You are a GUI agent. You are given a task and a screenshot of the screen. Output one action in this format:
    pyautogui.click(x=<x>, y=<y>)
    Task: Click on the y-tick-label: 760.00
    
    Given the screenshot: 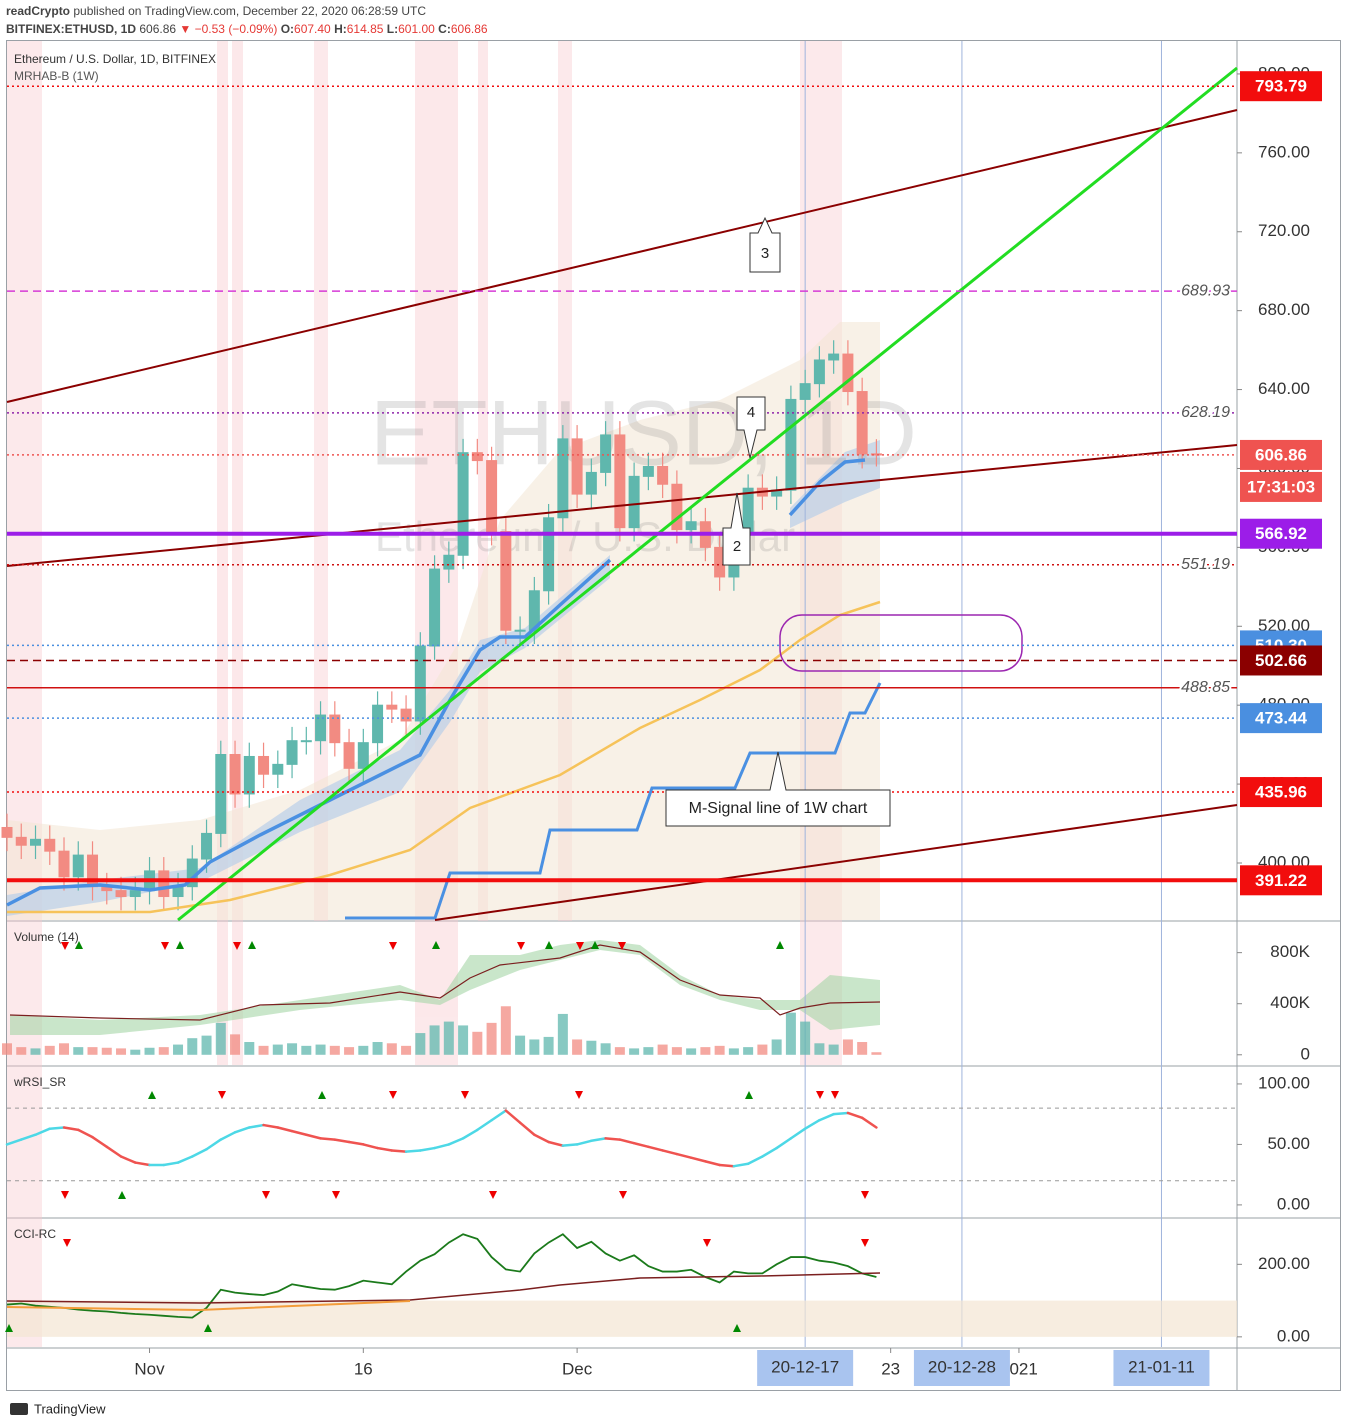 What is the action you would take?
    pyautogui.click(x=1284, y=151)
    